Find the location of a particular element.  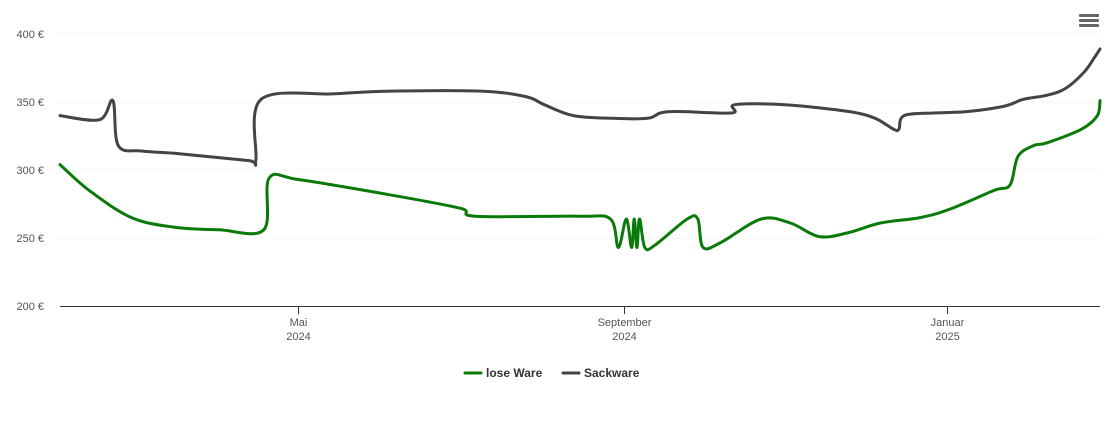

x-tick-month-label: Mai is located at coordinates (299, 323).